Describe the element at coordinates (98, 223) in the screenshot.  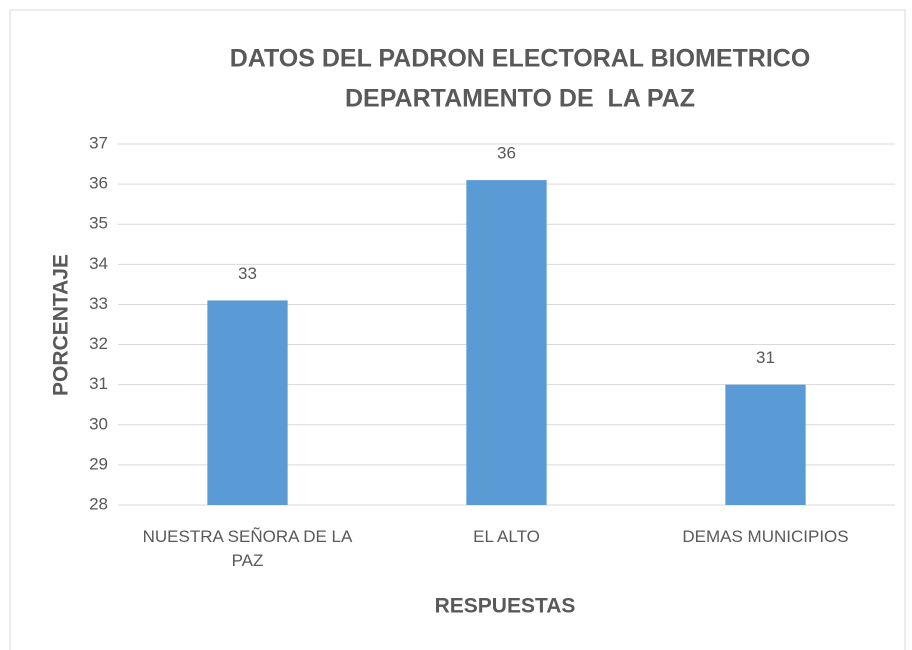
I see `y-tick-label: 35` at that location.